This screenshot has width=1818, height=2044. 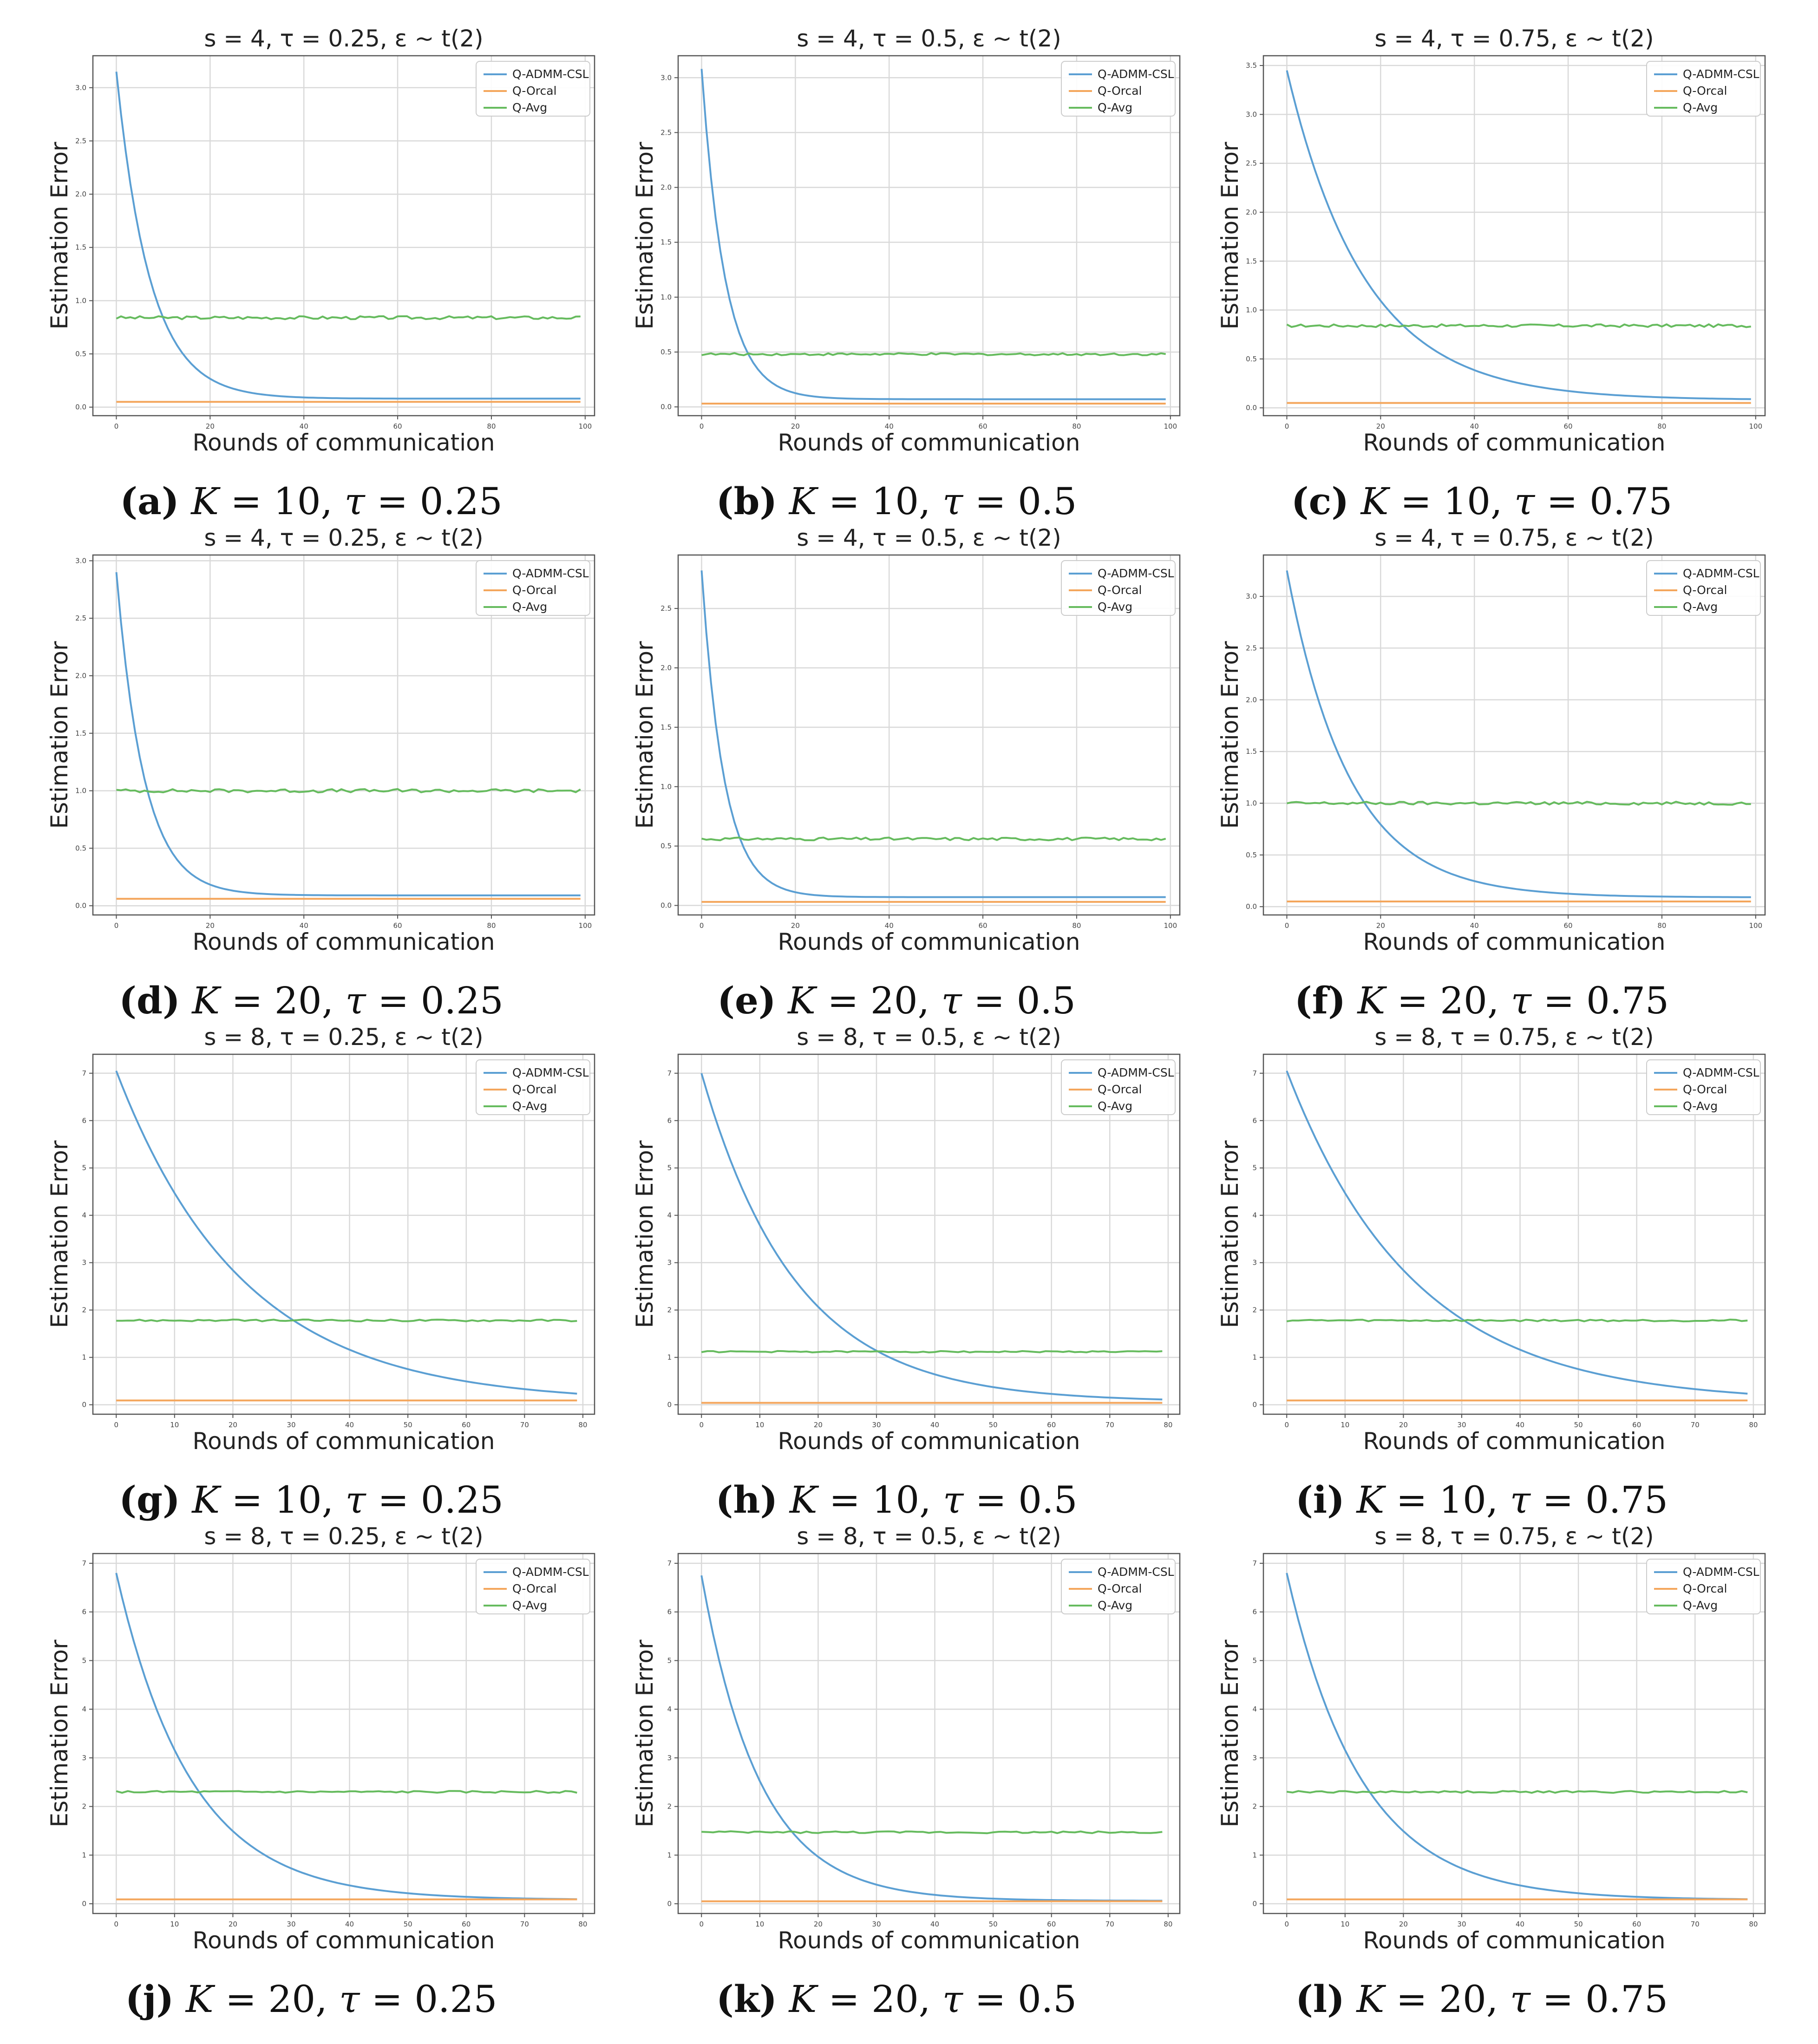 What do you see at coordinates (149, 501) in the screenshot?
I see `caption-letter: (a)` at bounding box center [149, 501].